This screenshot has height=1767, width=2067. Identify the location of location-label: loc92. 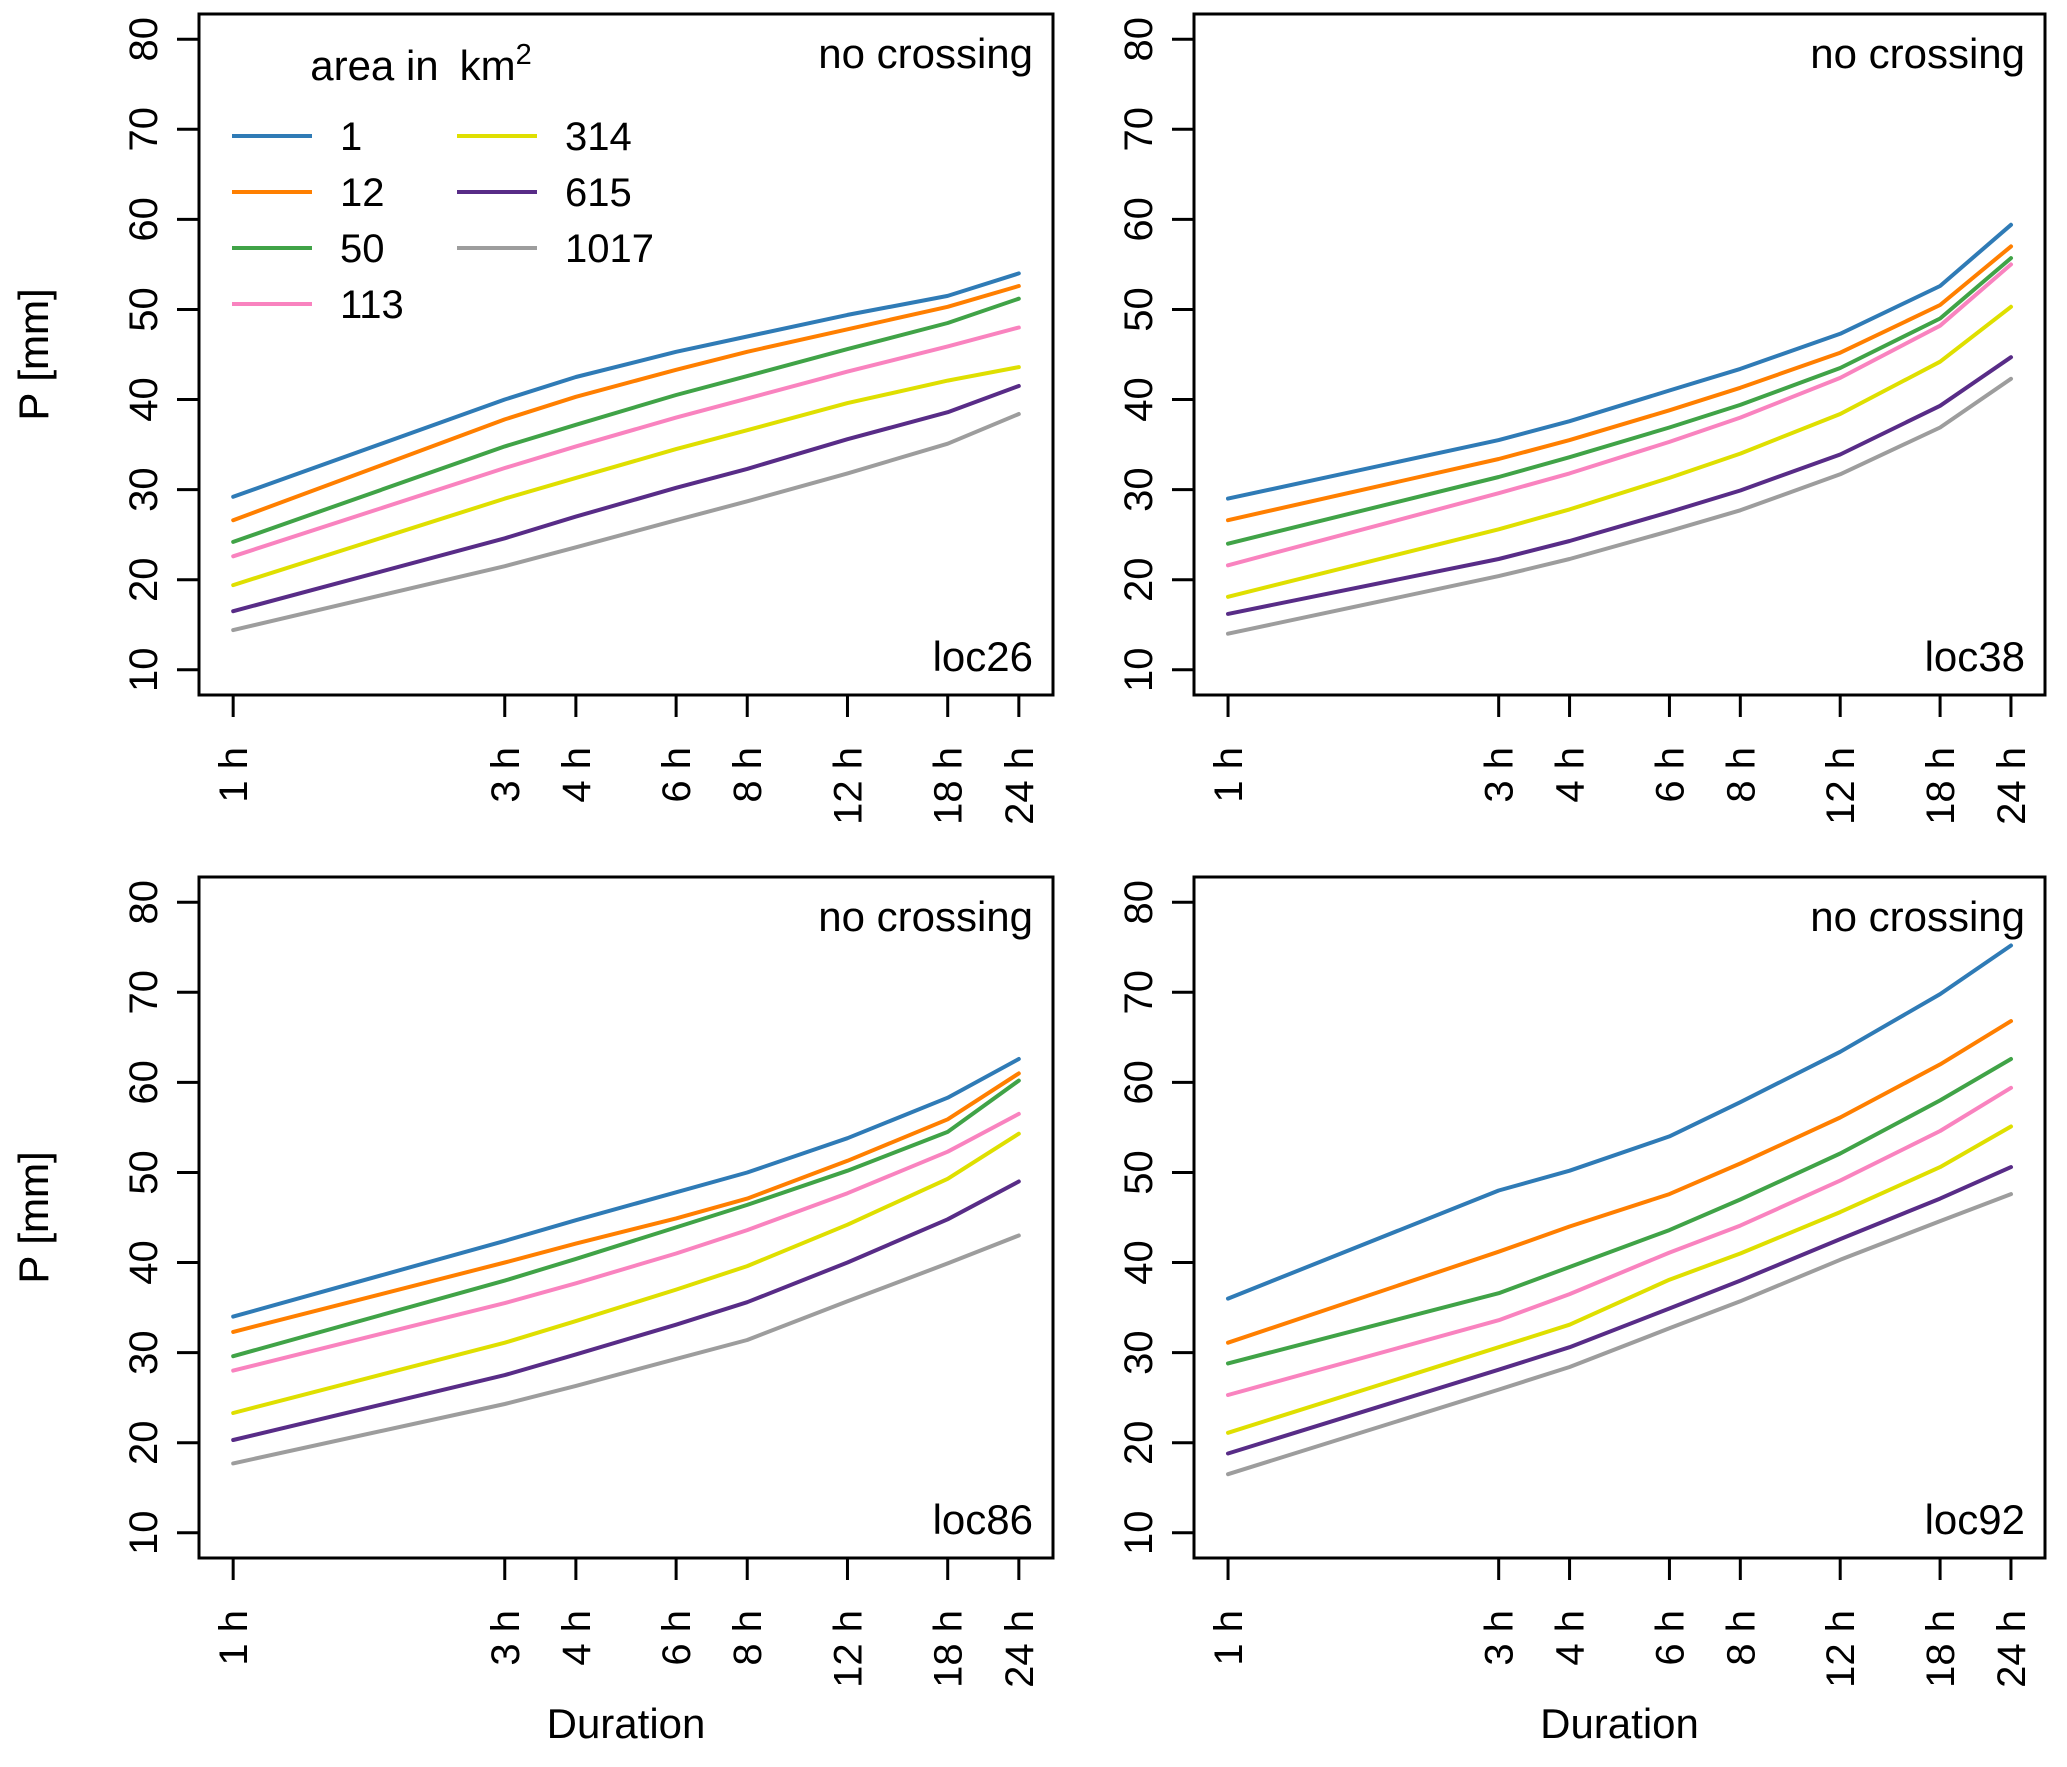
(1975, 1519).